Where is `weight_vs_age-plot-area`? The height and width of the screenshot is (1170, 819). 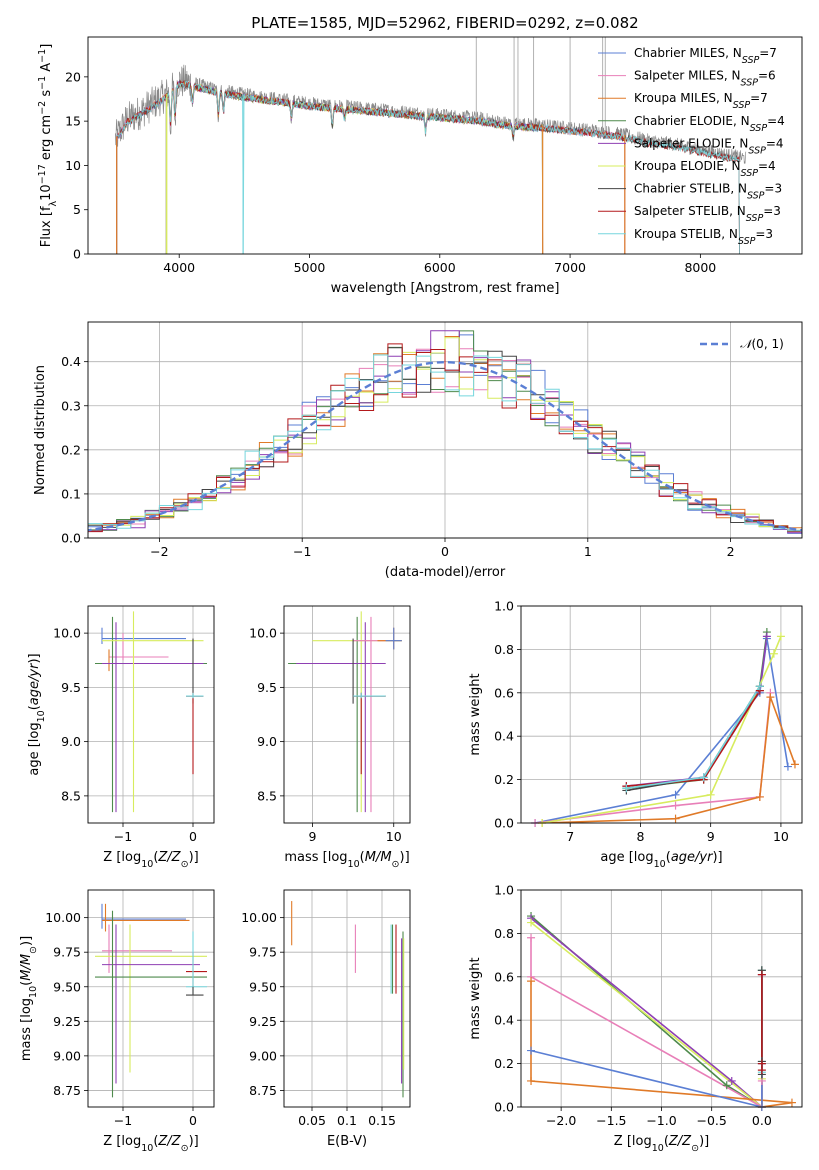
weight_vs_age-plot-area is located at coordinates (665, 727).